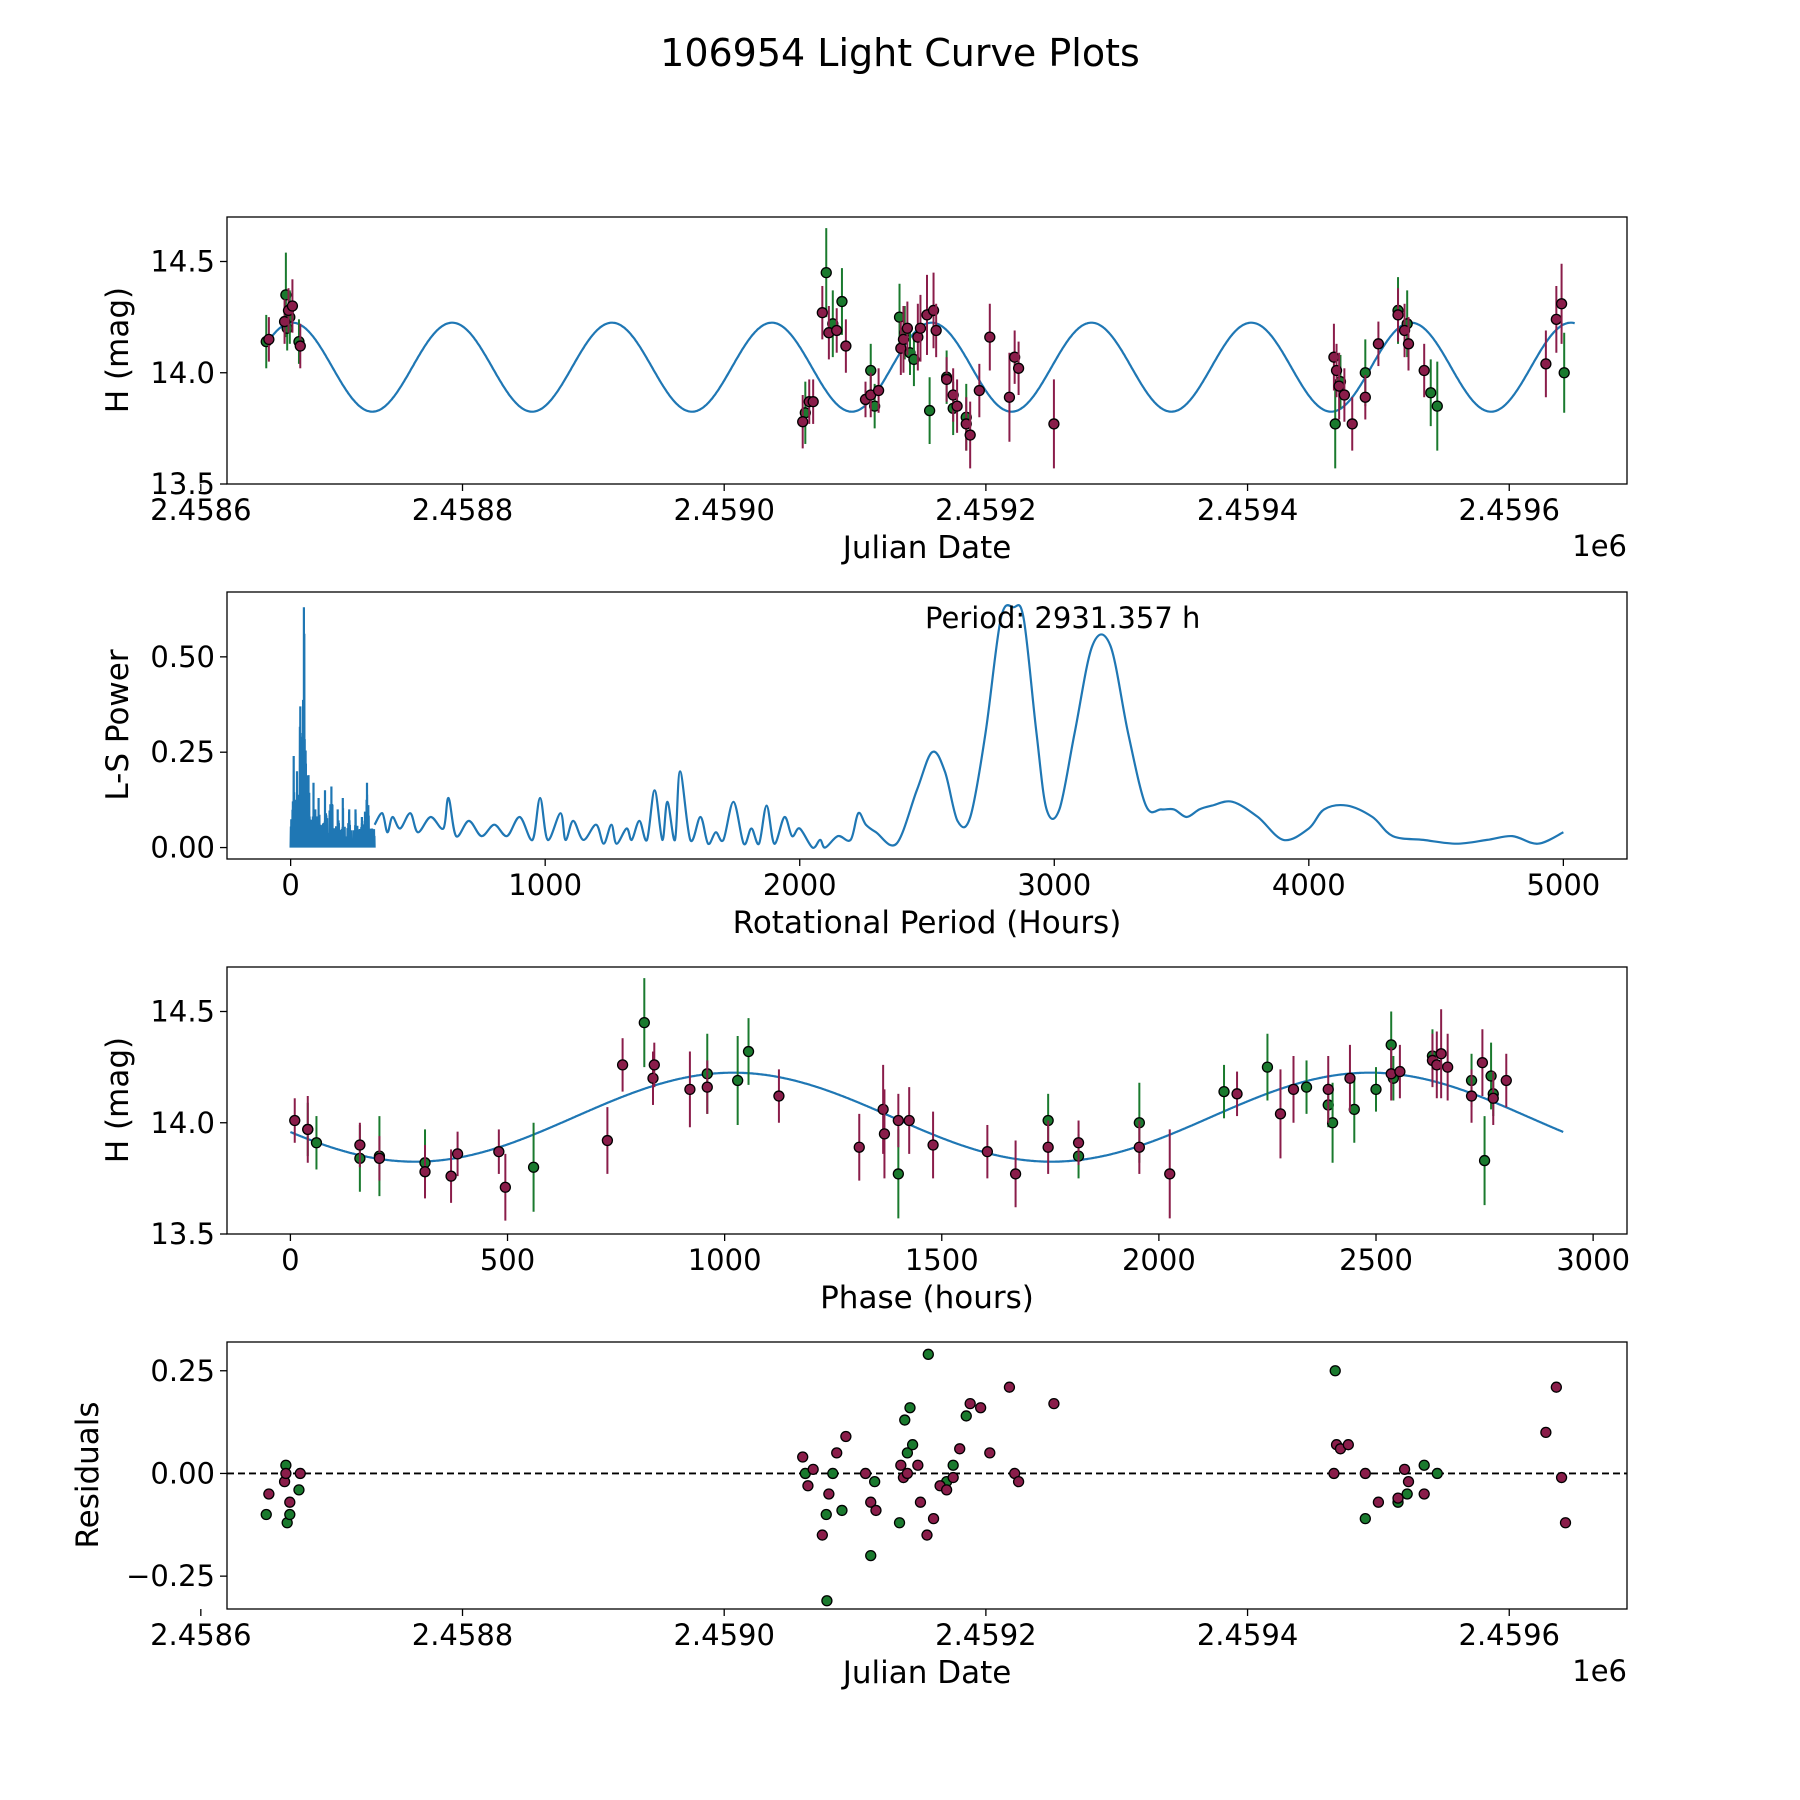 This screenshot has width=1800, height=1800. I want to click on panel-phased-xtick-label: 2000, so click(1159, 1260).